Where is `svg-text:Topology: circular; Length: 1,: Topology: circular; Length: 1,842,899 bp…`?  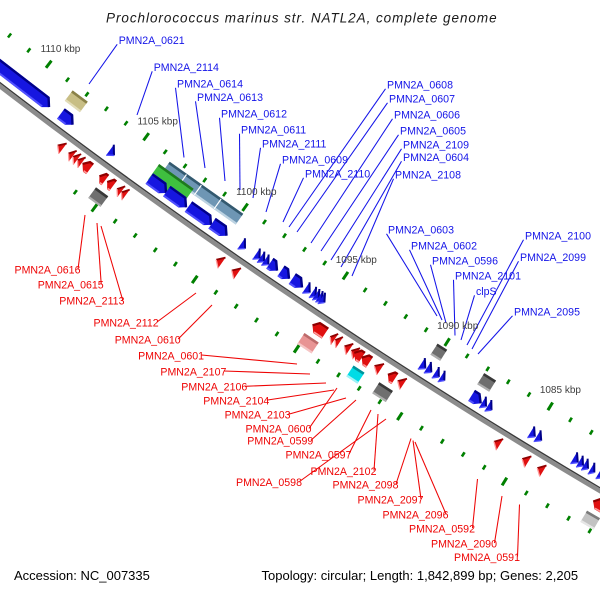
svg-text:Topology: circular; Length: 1,: Topology: circular; Length: 1,842,899 bp… is located at coordinates (420, 575).